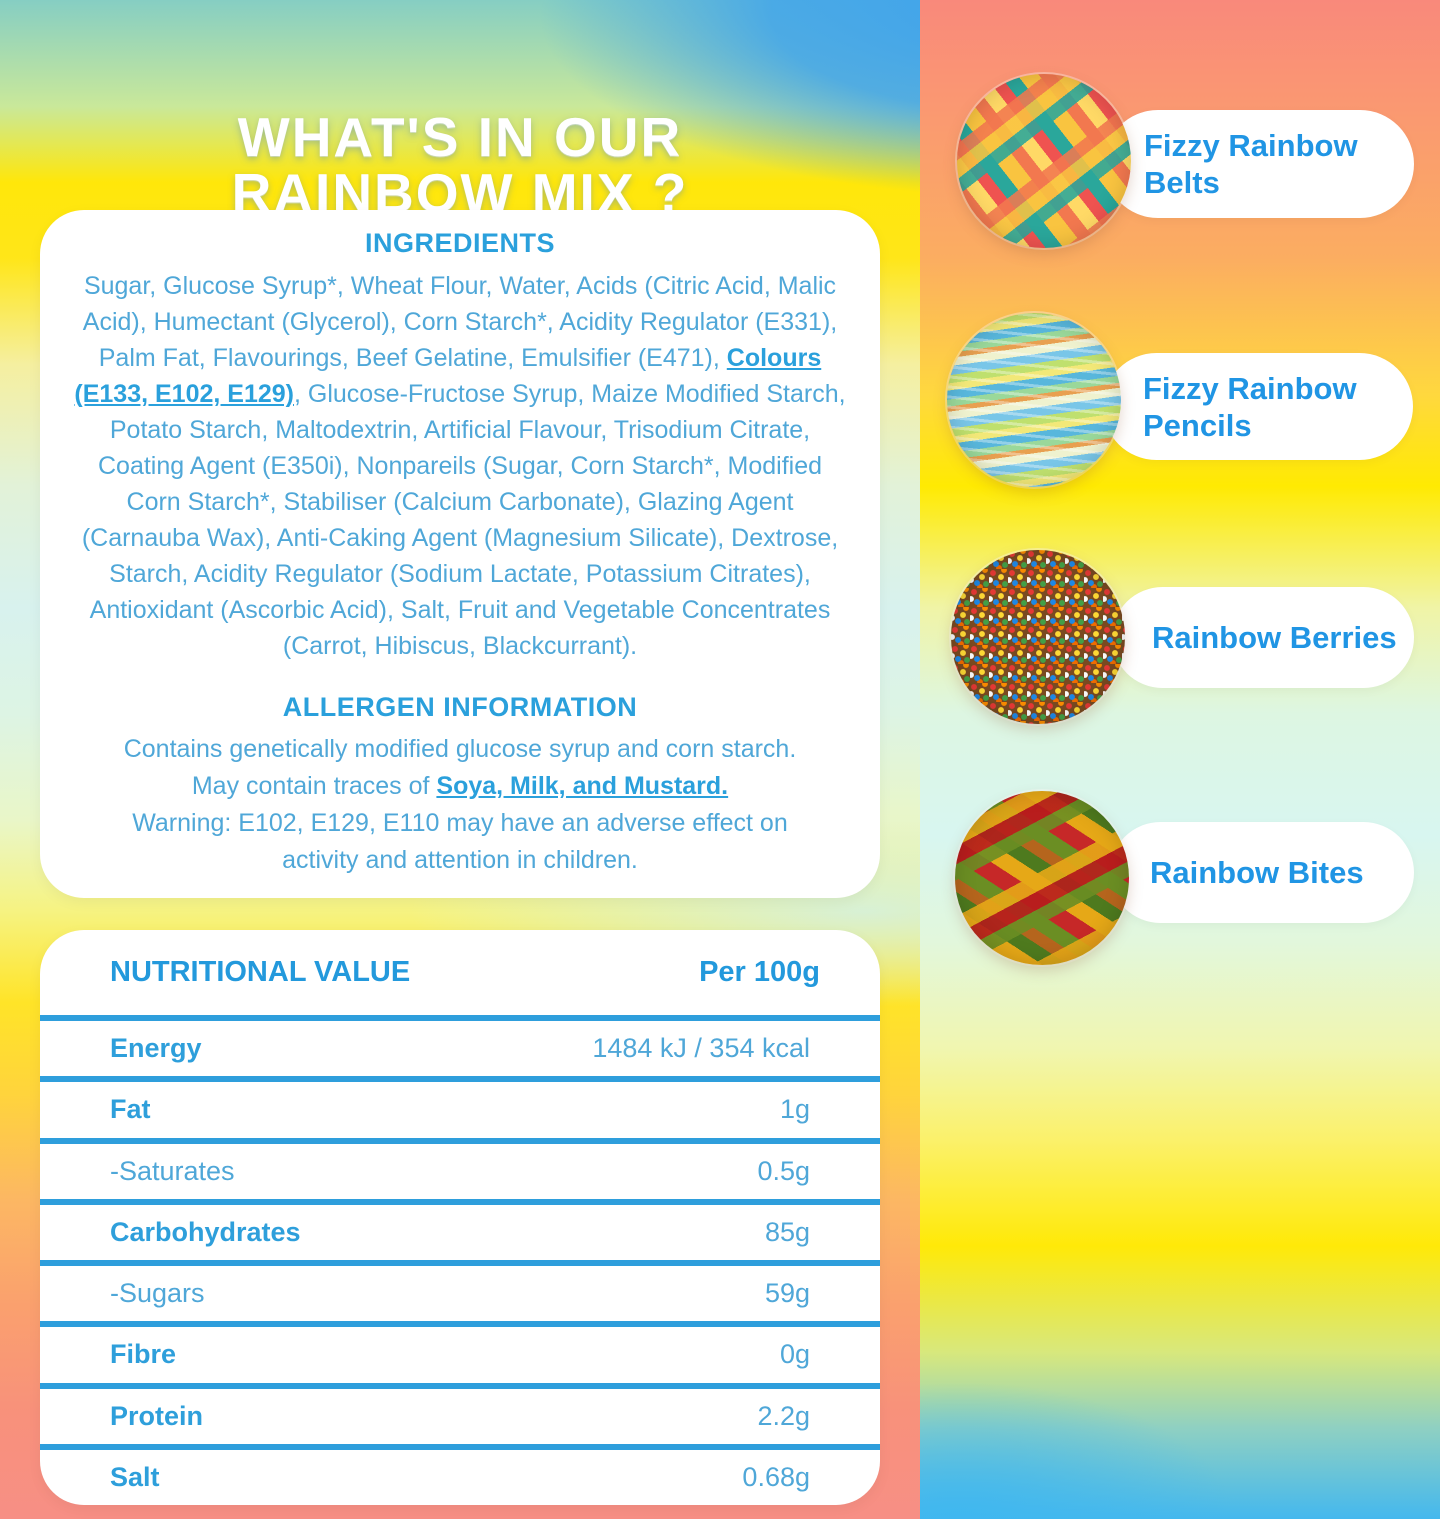 The image size is (1440, 1519). What do you see at coordinates (1042, 878) in the screenshot?
I see `rainbow-bites-image` at bounding box center [1042, 878].